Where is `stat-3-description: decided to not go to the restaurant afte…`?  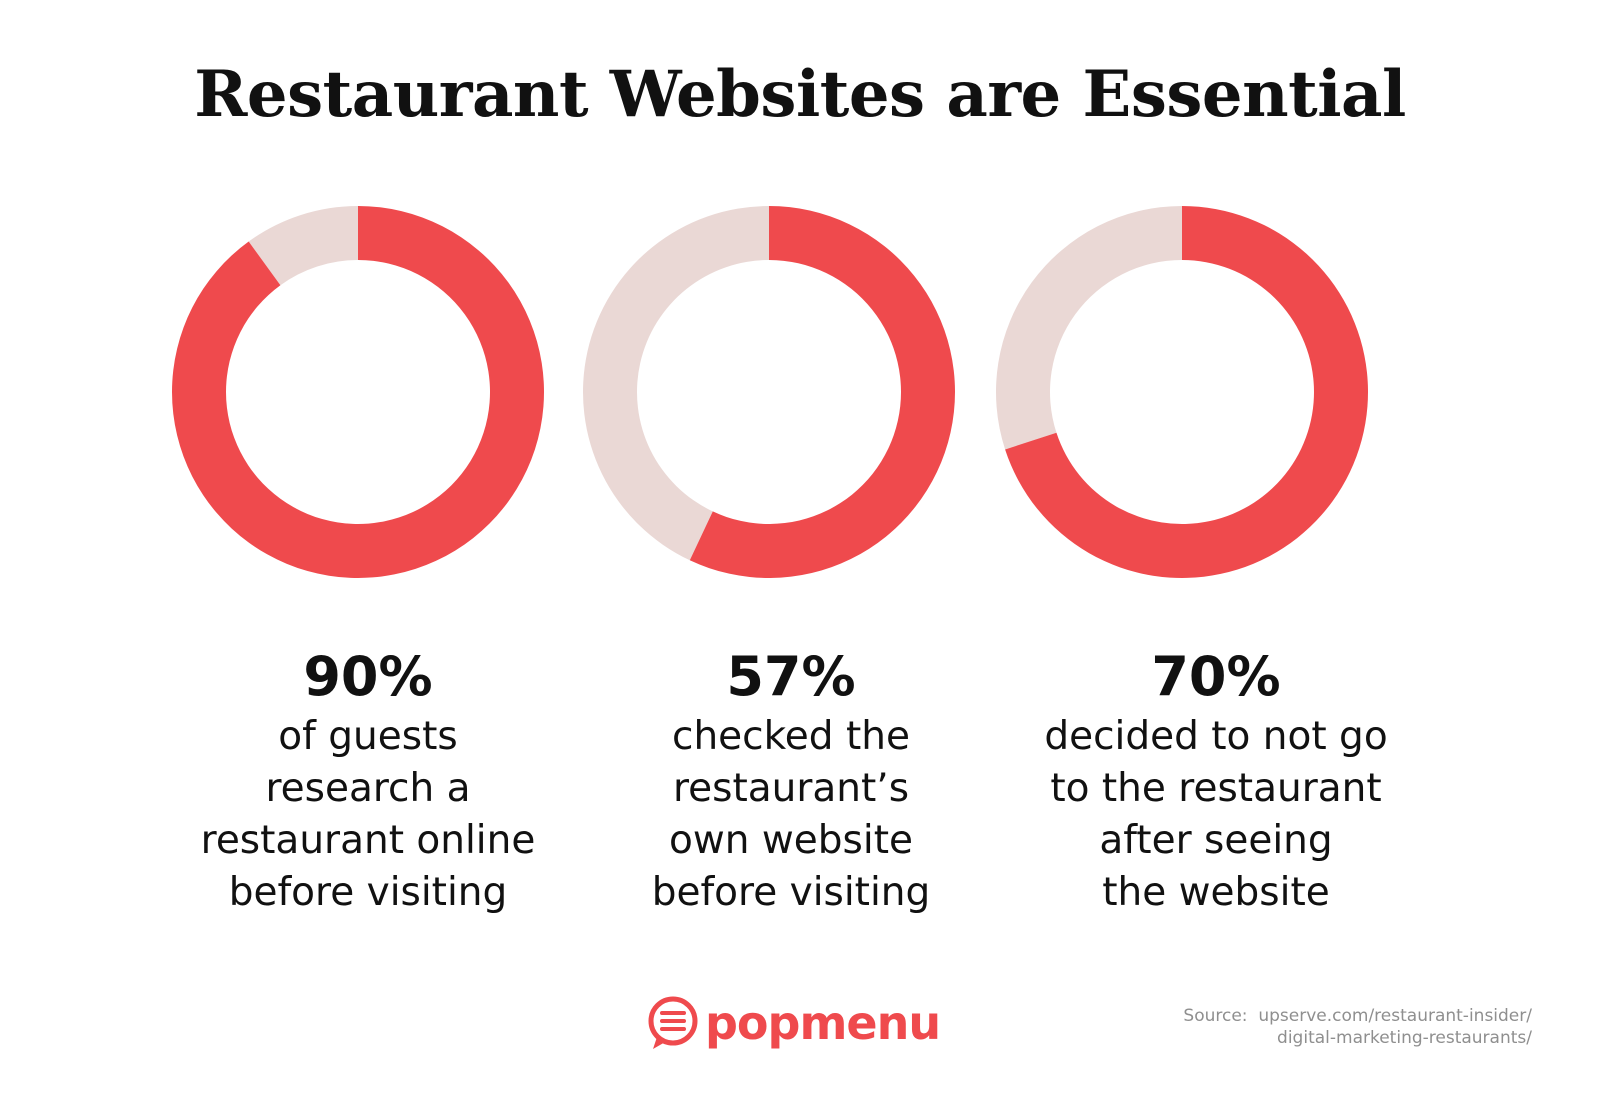 stat-3-description: decided to not go to the restaurant afte… is located at coordinates (1216, 815).